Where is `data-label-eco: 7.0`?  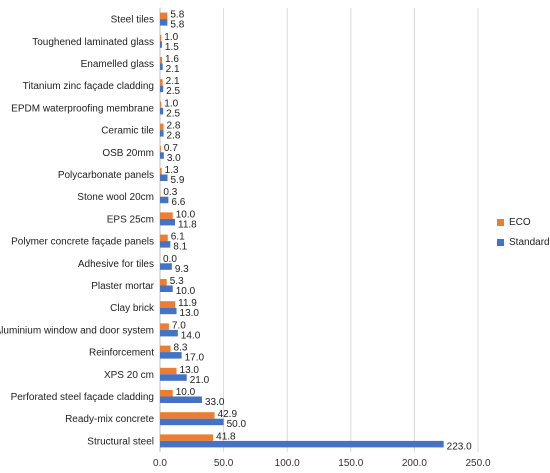
data-label-eco: 7.0 is located at coordinates (179, 325).